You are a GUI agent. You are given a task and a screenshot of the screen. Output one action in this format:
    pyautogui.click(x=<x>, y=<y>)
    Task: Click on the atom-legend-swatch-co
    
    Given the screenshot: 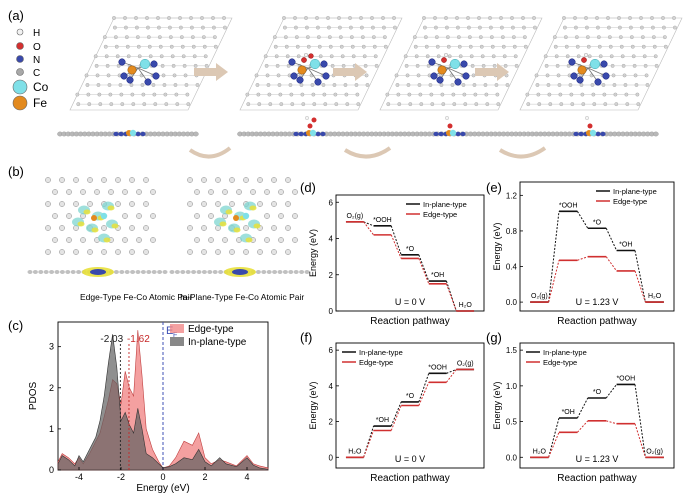 What is the action you would take?
    pyautogui.click(x=20, y=87)
    